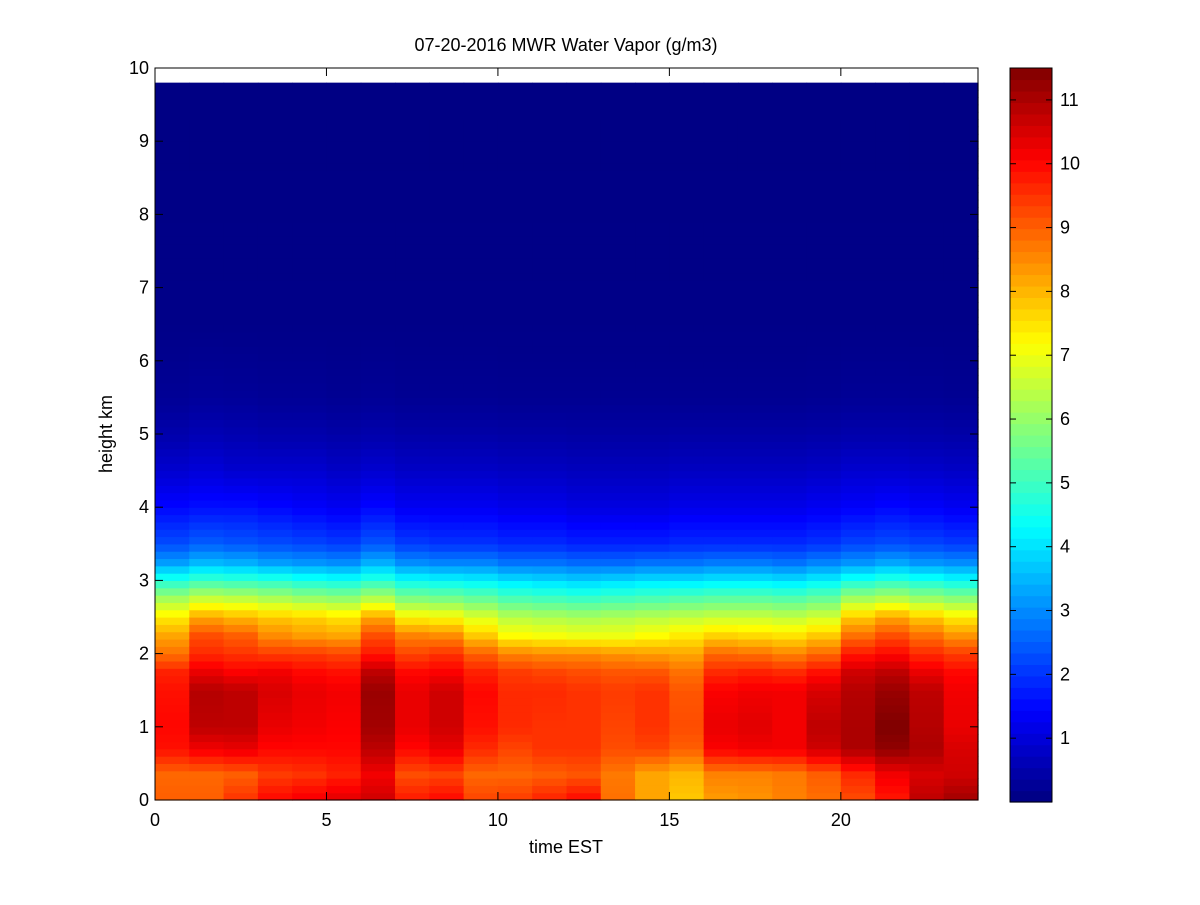 This screenshot has width=1200, height=905. What do you see at coordinates (144, 727) in the screenshot?
I see `y-tick-label: 1` at bounding box center [144, 727].